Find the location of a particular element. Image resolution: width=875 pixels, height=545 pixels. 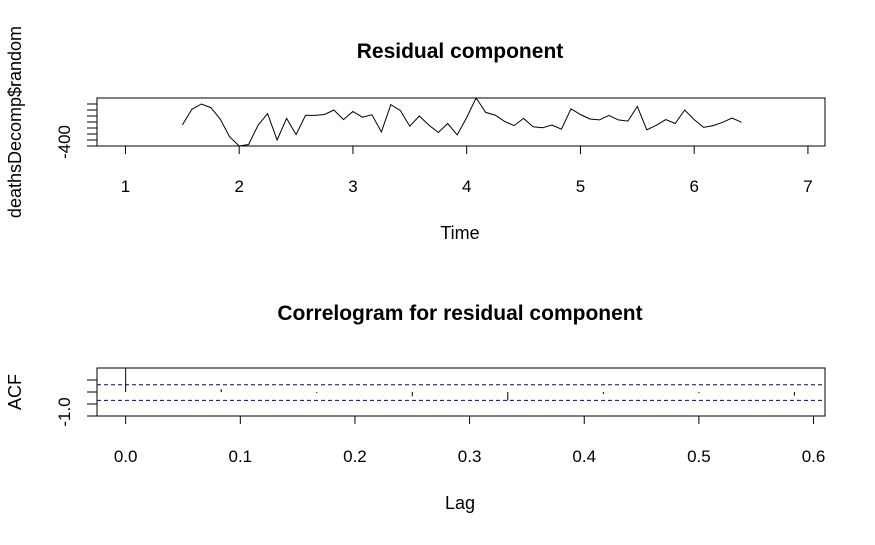

correlogram-x-axis-label: Lag is located at coordinates (460, 503).